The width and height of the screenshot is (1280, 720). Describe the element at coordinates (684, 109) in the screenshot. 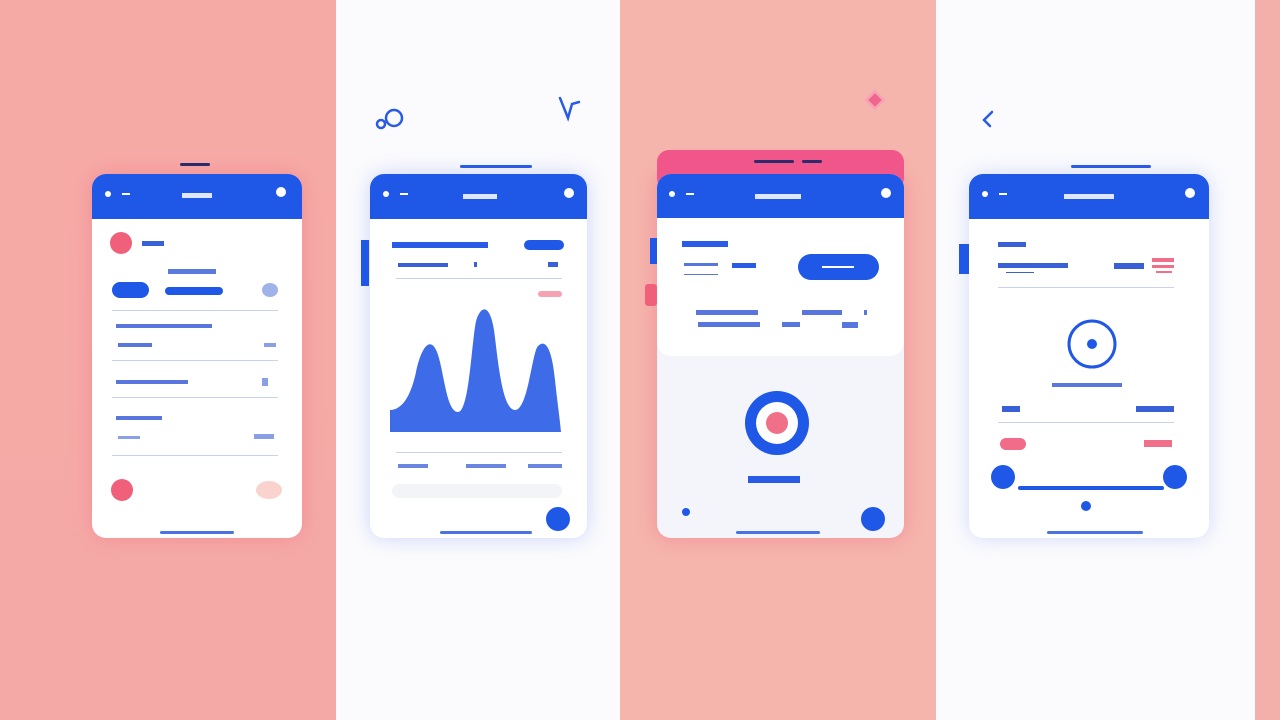

I see `decoration` at that location.